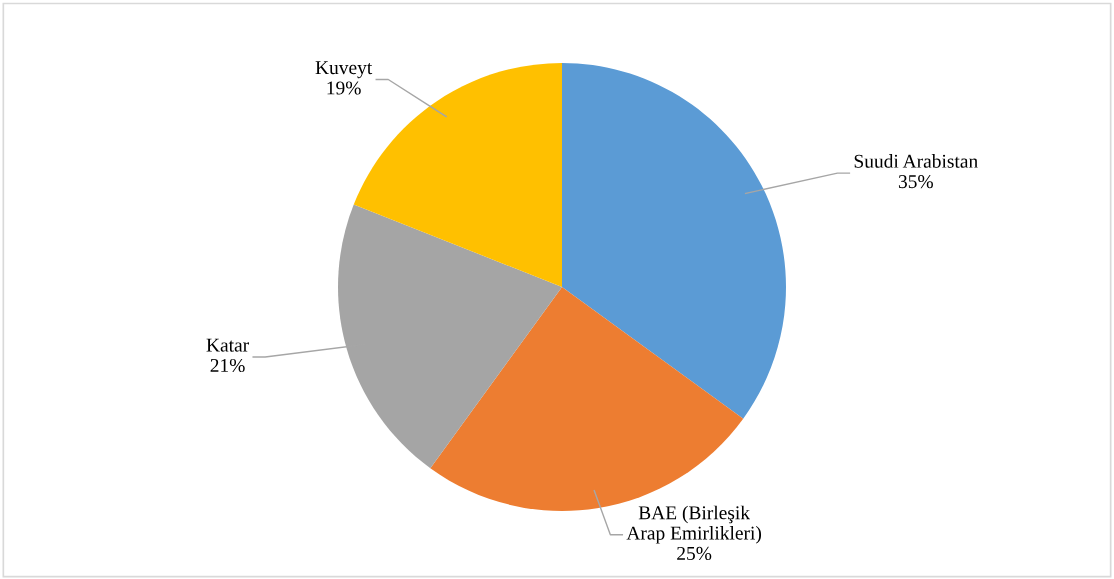  Describe the element at coordinates (227, 365) in the screenshot. I see `data-label: 21%` at that location.